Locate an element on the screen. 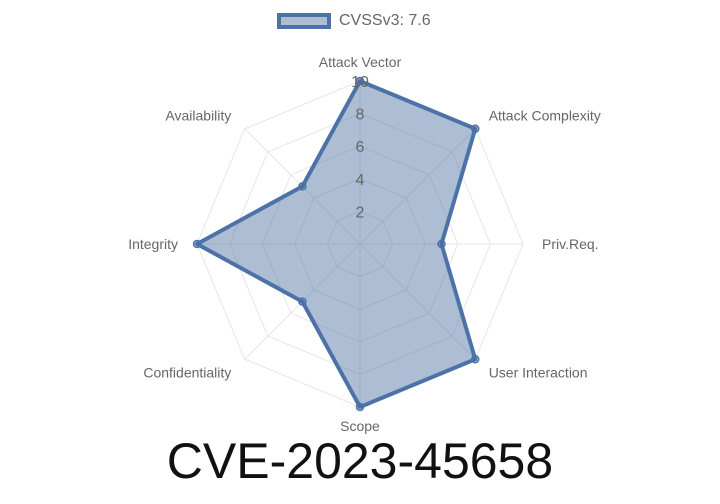 The height and width of the screenshot is (504, 720). radial-ticks: 2 4 6 8 10 is located at coordinates (360, 147).